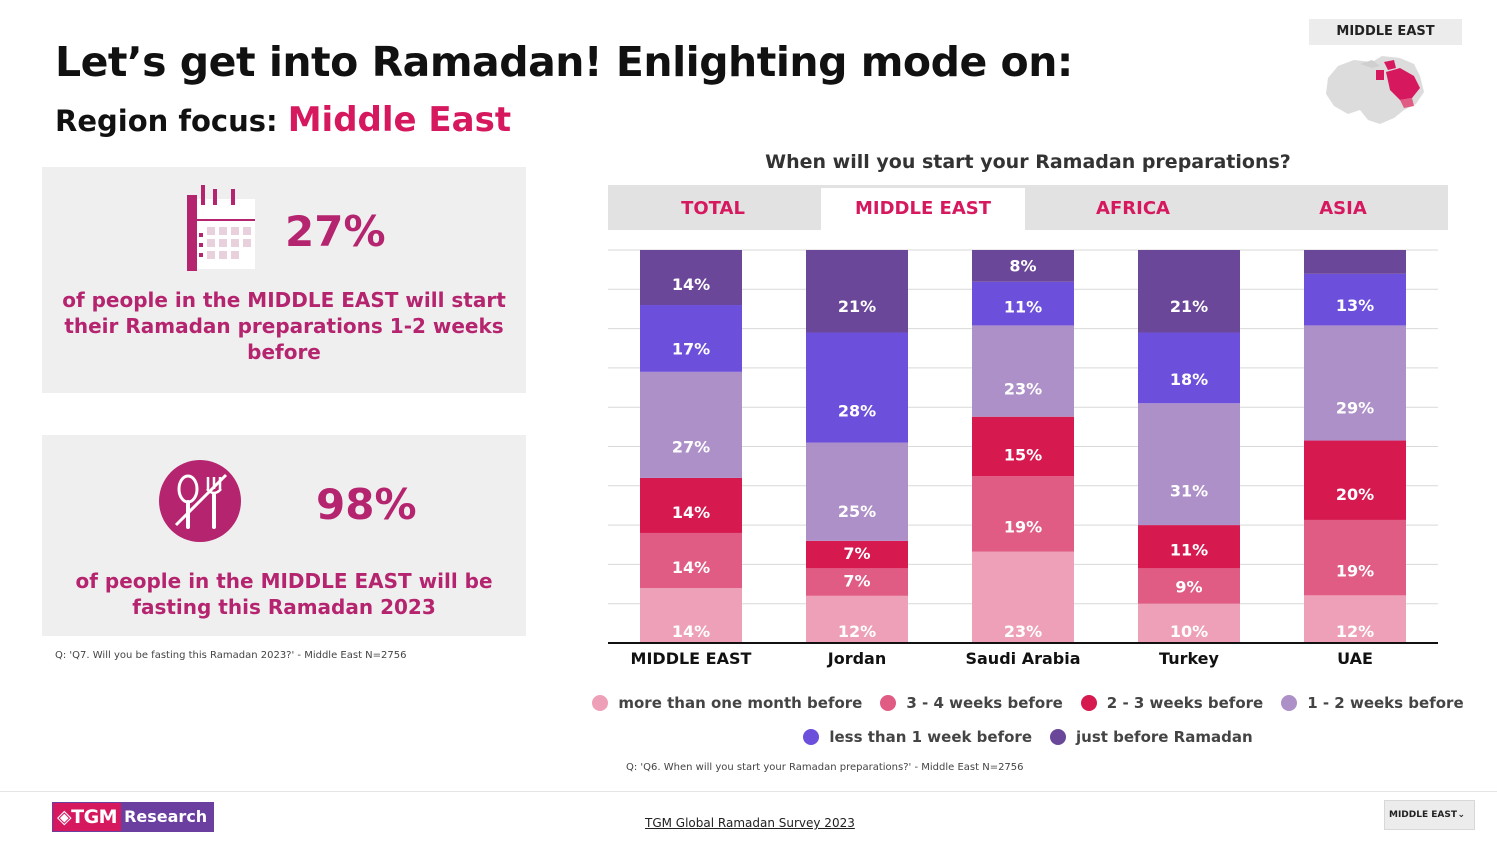 The height and width of the screenshot is (843, 1497). What do you see at coordinates (1355, 631) in the screenshot?
I see `data-label: 12%` at bounding box center [1355, 631].